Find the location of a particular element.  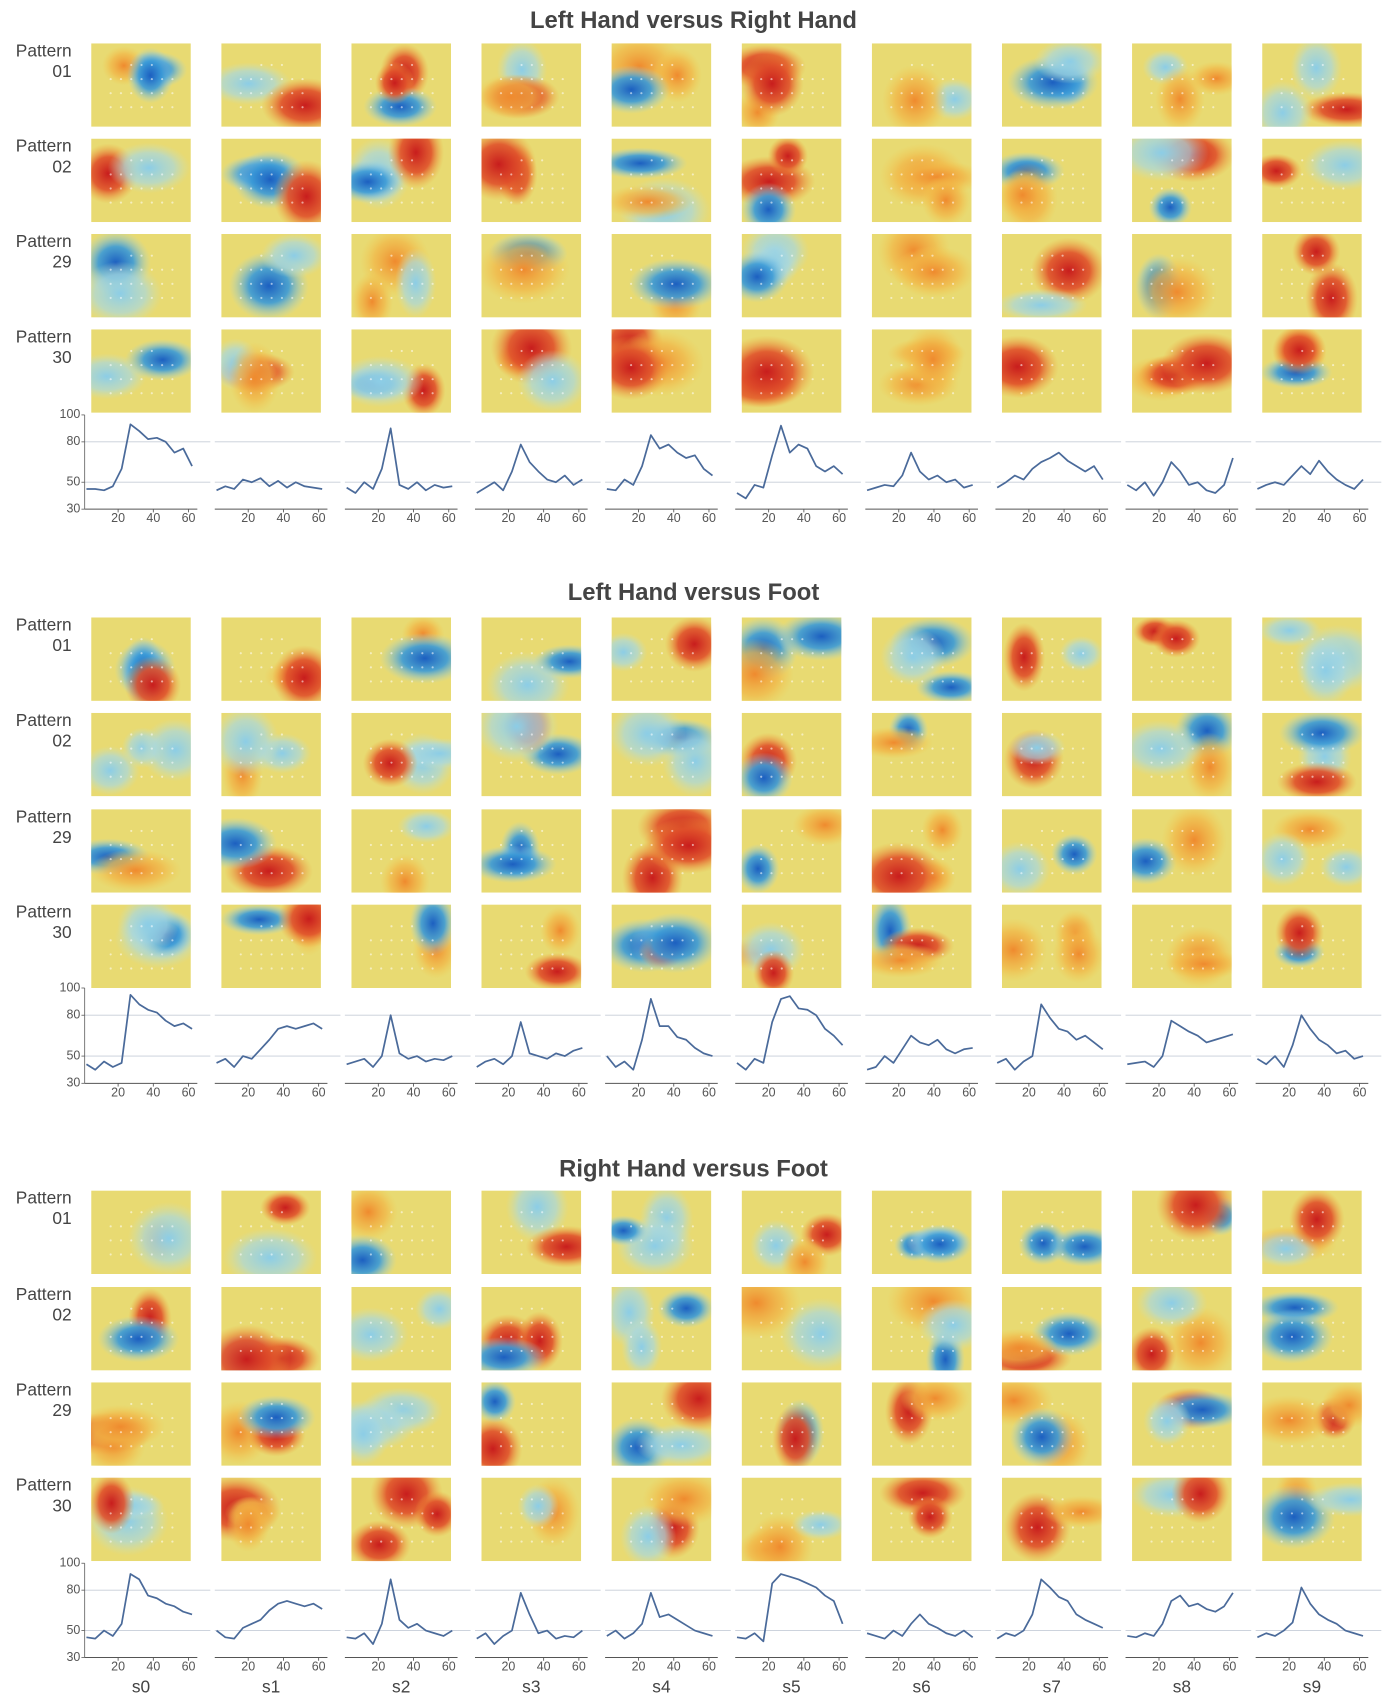

x-tick-label: 20 is located at coordinates (899, 518).